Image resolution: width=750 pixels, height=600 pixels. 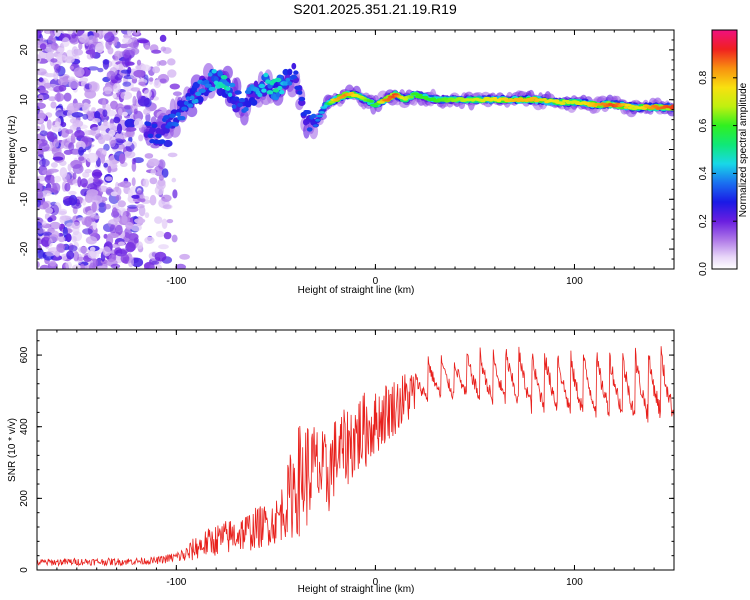 I want to click on y-tick-label: 0, so click(x=24, y=149).